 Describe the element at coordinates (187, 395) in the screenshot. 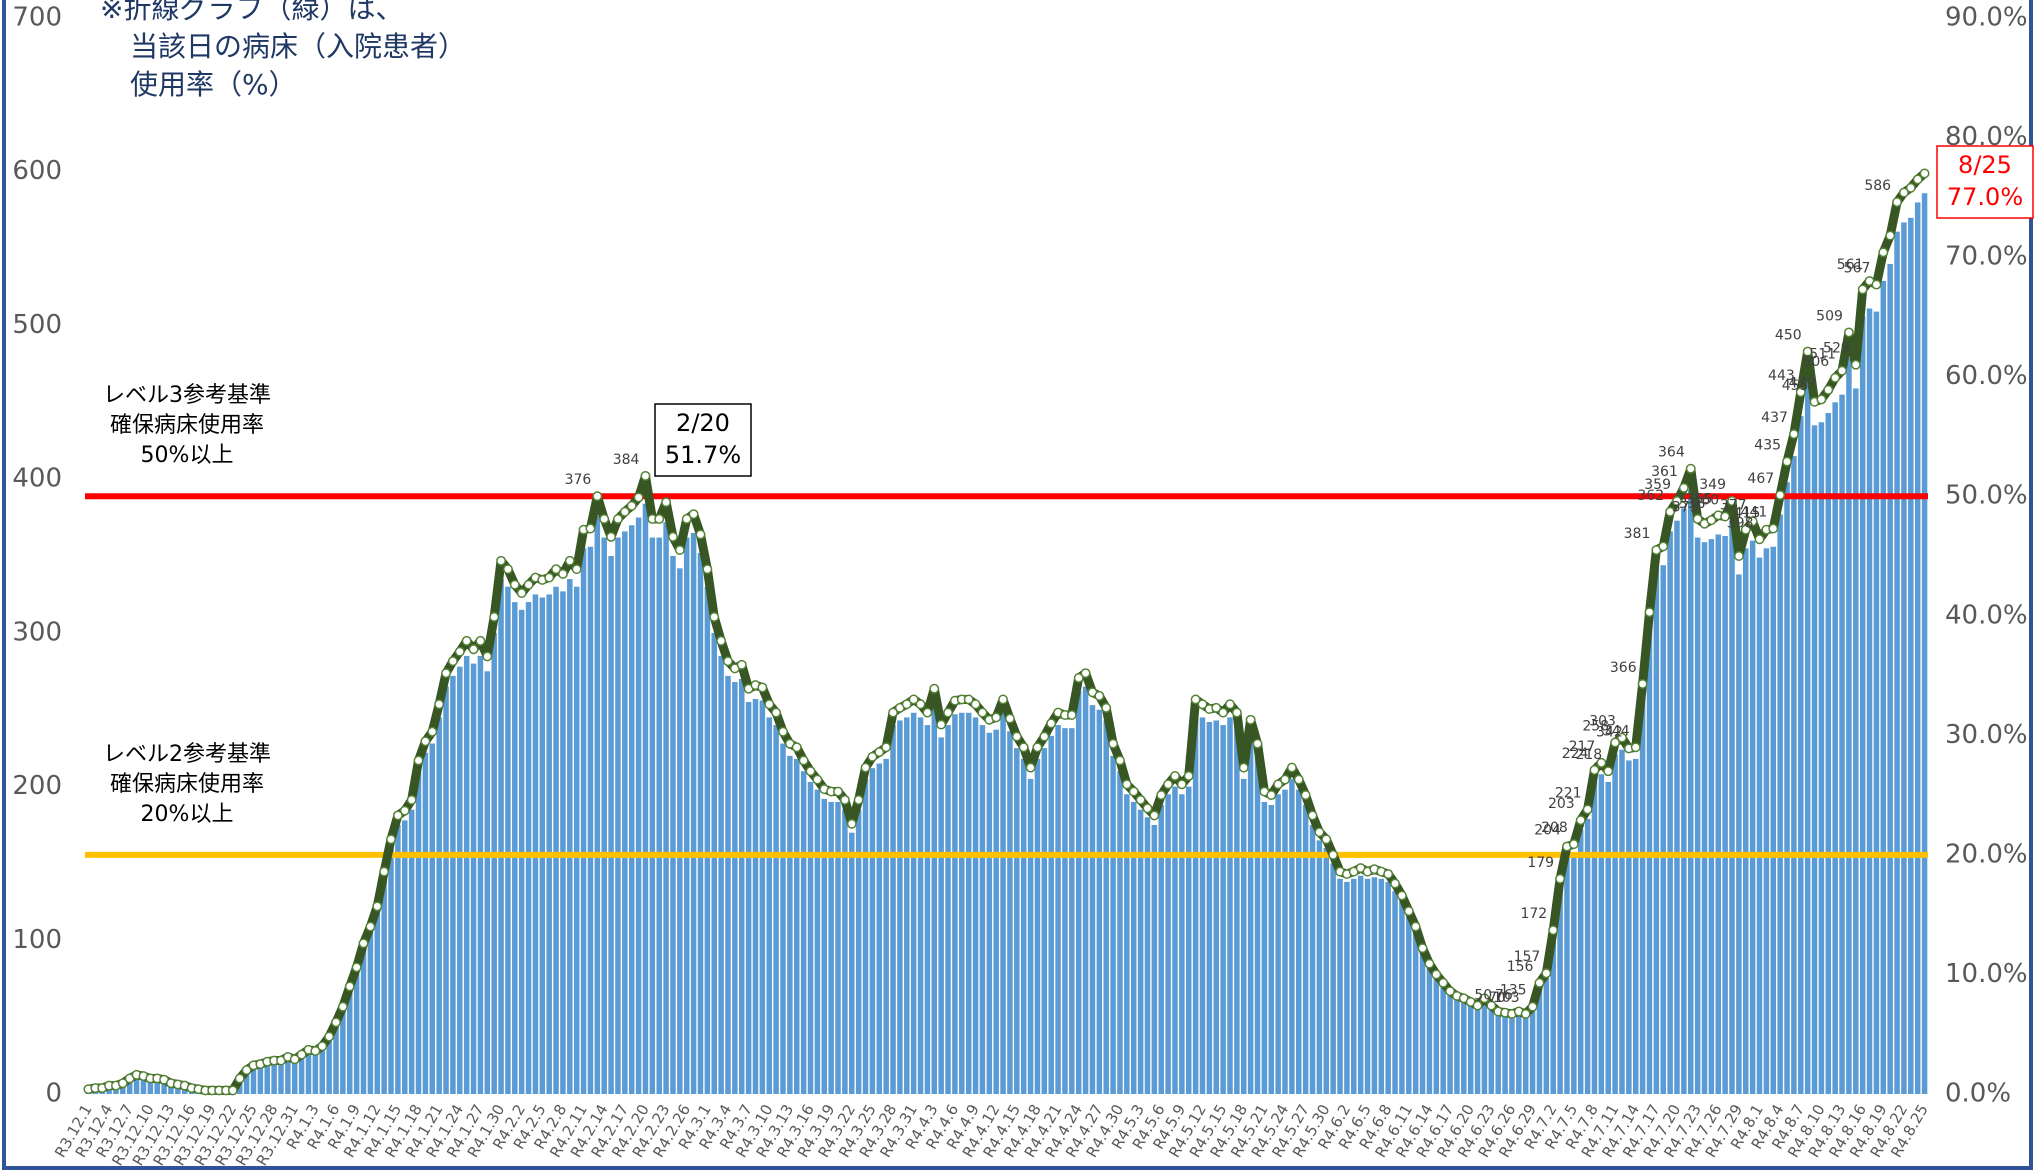

I see `reference-label: レベル3参考基準` at that location.